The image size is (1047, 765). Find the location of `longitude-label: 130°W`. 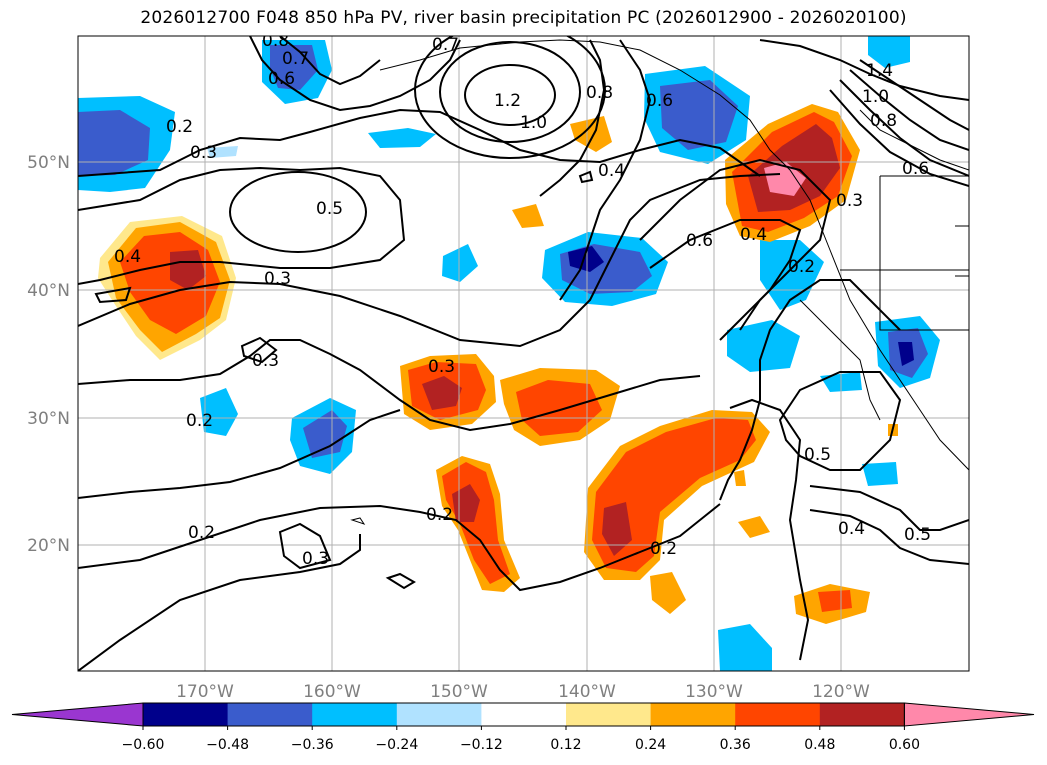

longitude-label: 130°W is located at coordinates (714, 692).